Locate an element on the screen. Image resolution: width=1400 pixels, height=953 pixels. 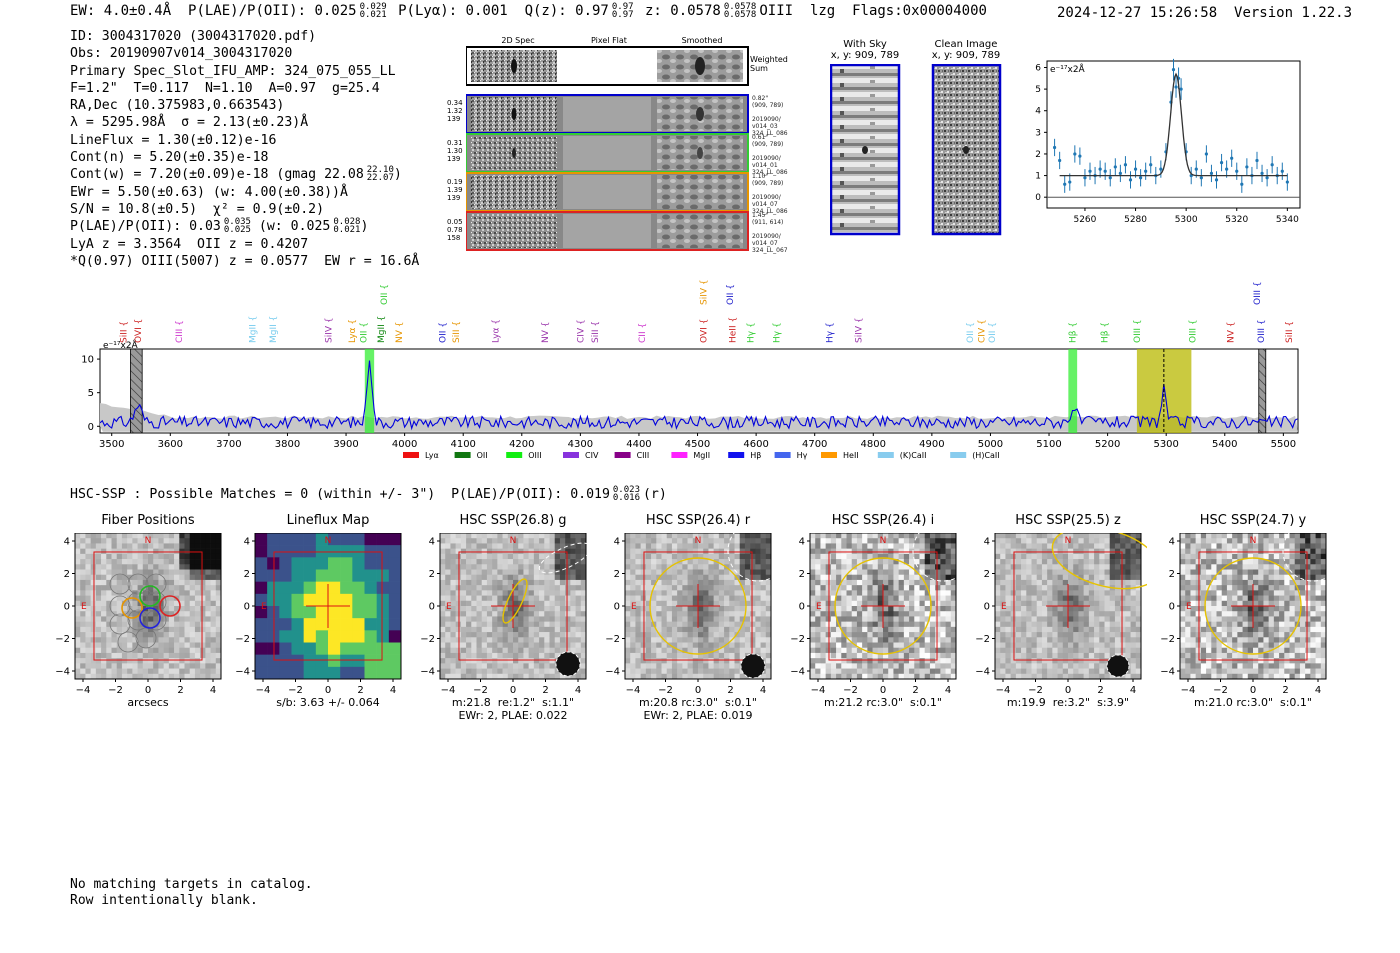
full-line-label-11: SiII { is located at coordinates (457, 332).